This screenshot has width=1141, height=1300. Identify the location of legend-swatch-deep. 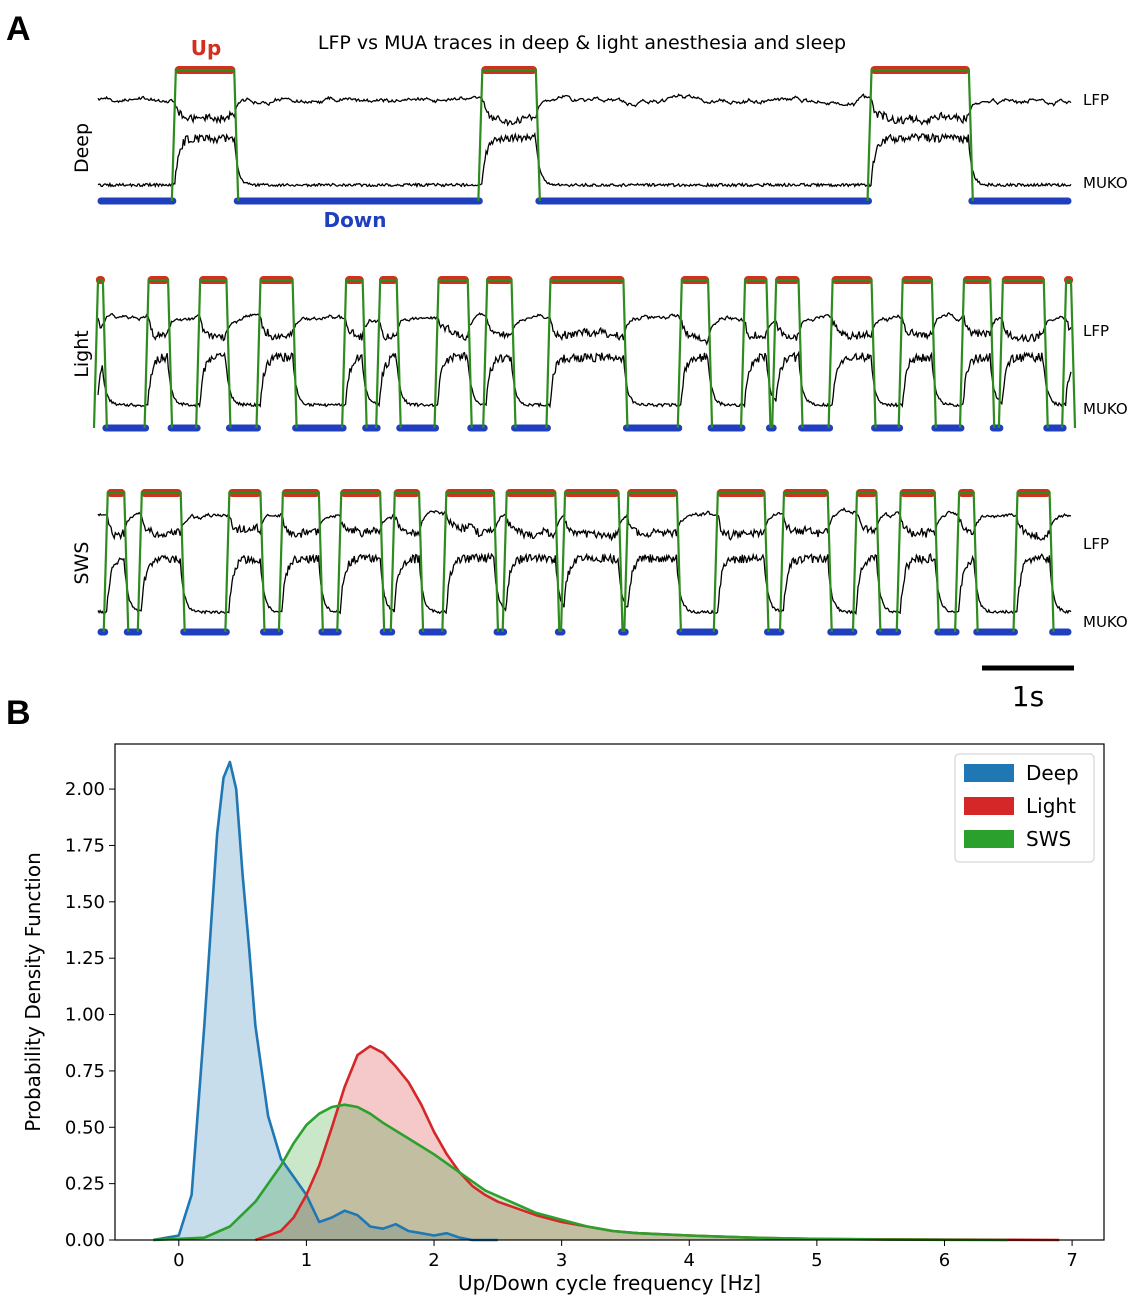
(989, 773).